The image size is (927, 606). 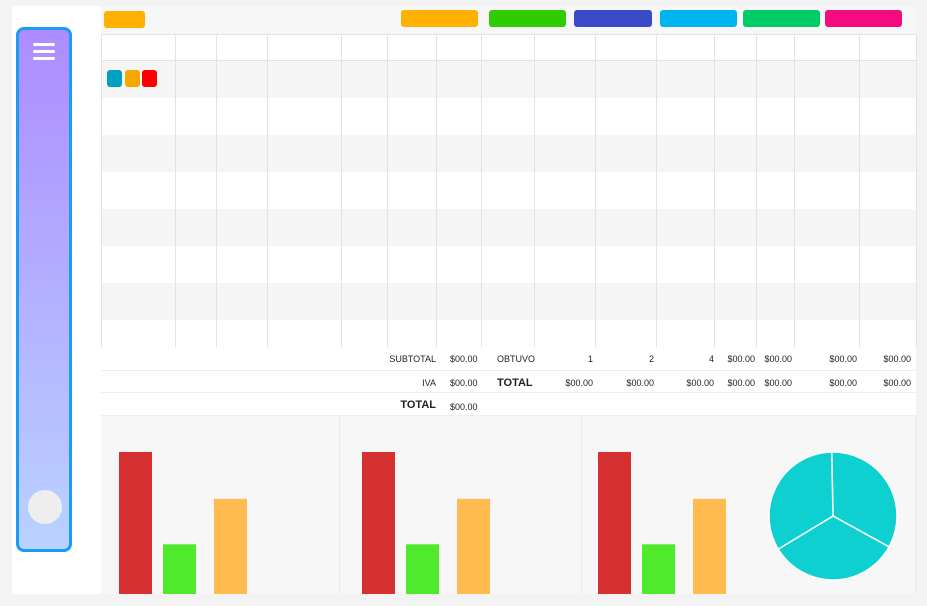 I want to click on iva-label: IVA, so click(x=429, y=383).